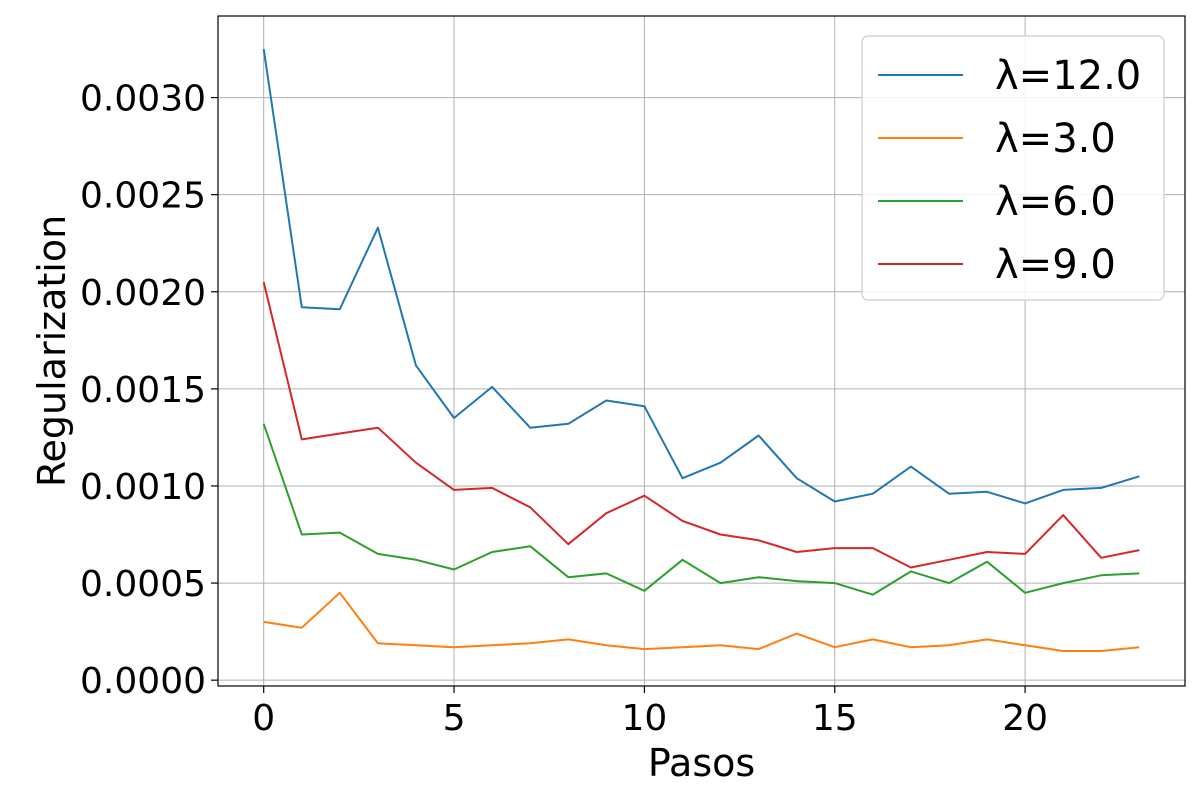 The image size is (1200, 800). I want to click on y-tick-label: 0.0030, so click(143, 99).